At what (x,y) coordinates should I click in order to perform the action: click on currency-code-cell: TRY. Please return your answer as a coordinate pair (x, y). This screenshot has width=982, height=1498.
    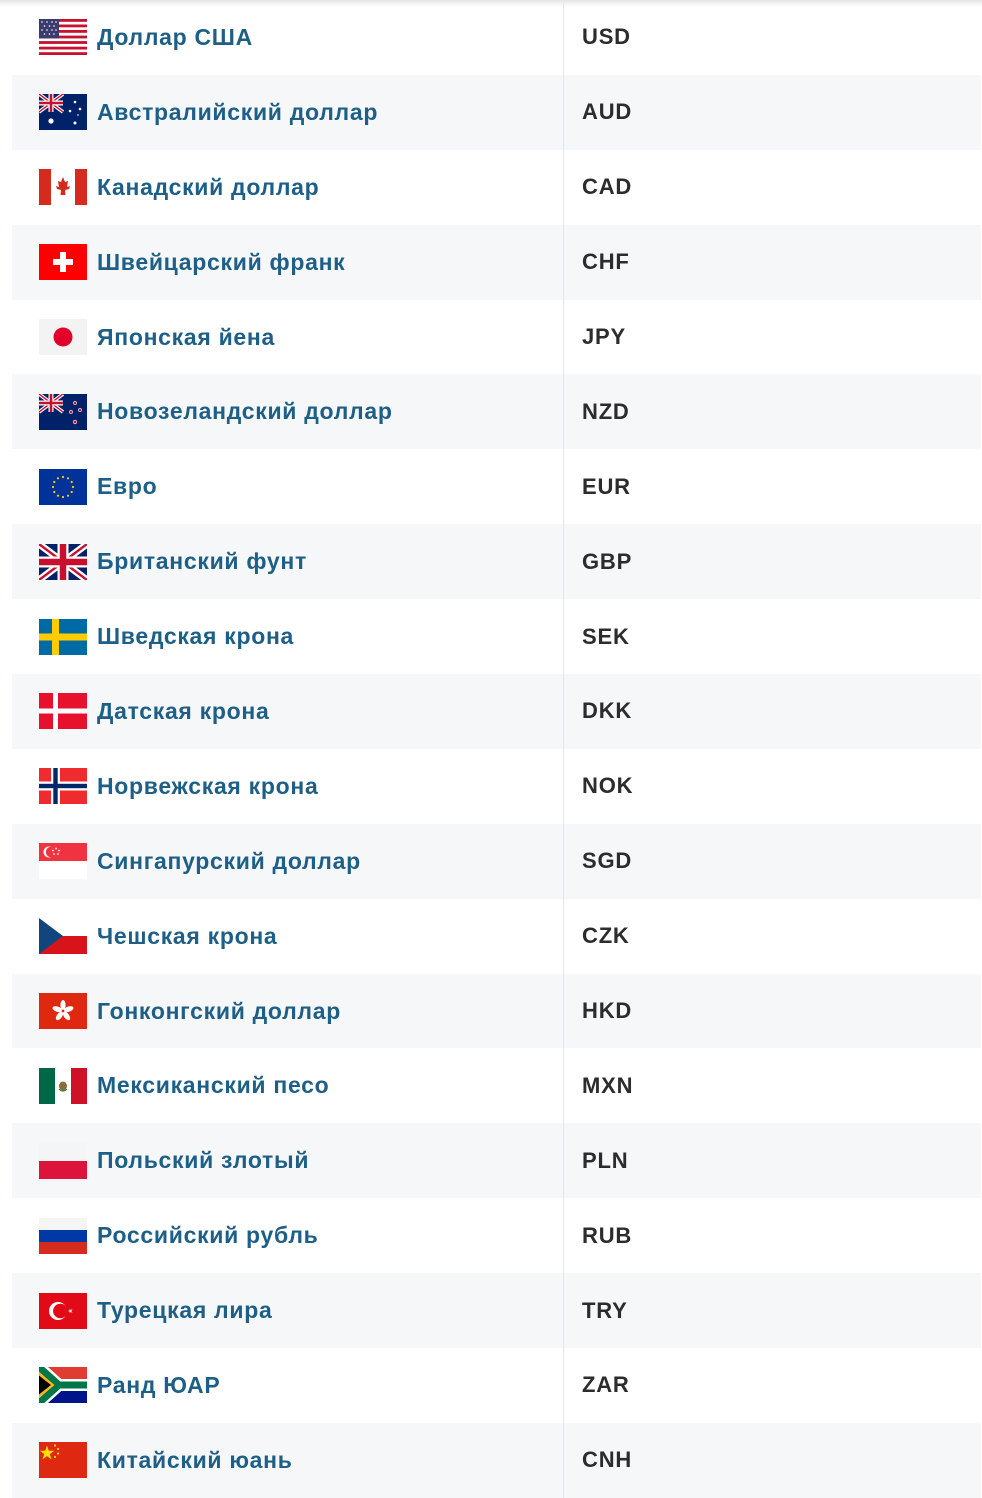
    Looking at the image, I should click on (772, 1311).